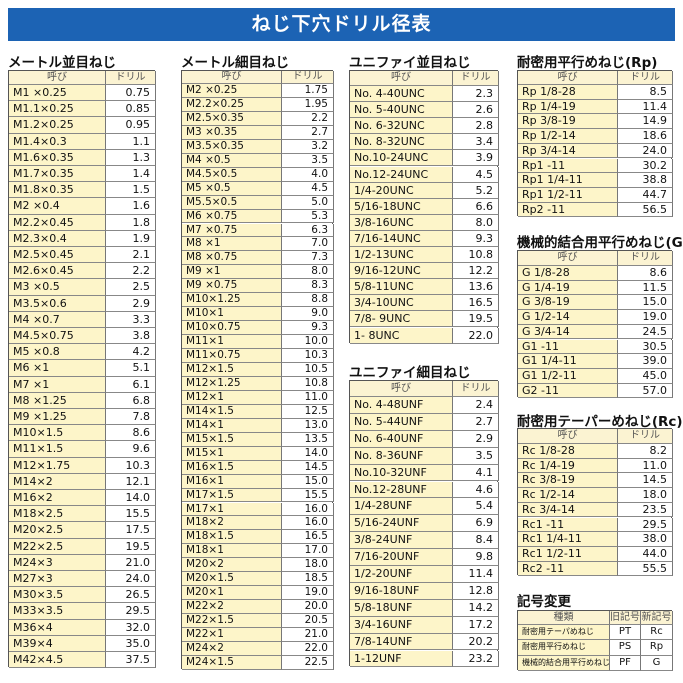  I want to click on cell-value: 12.5, so click(308, 411).